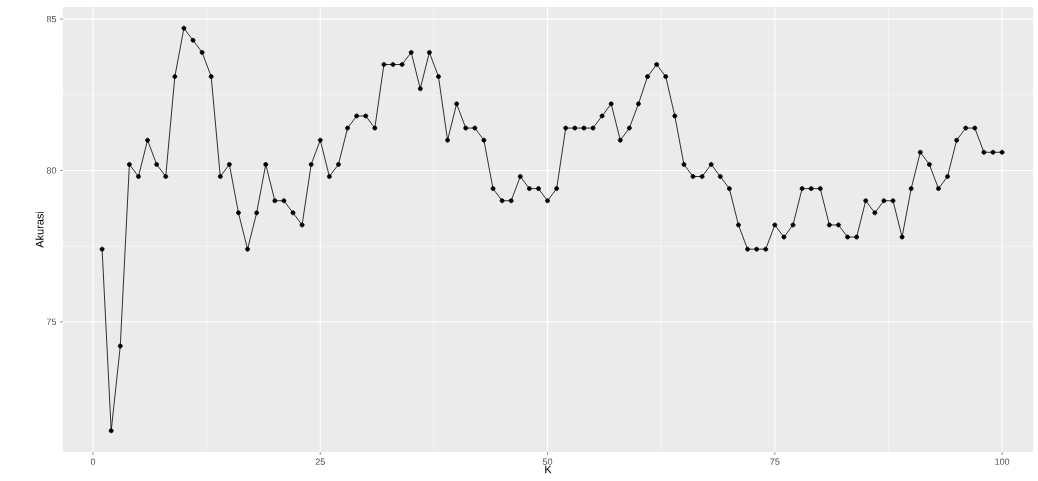  Describe the element at coordinates (51, 170) in the screenshot. I see `y-tick-label: 80` at that location.